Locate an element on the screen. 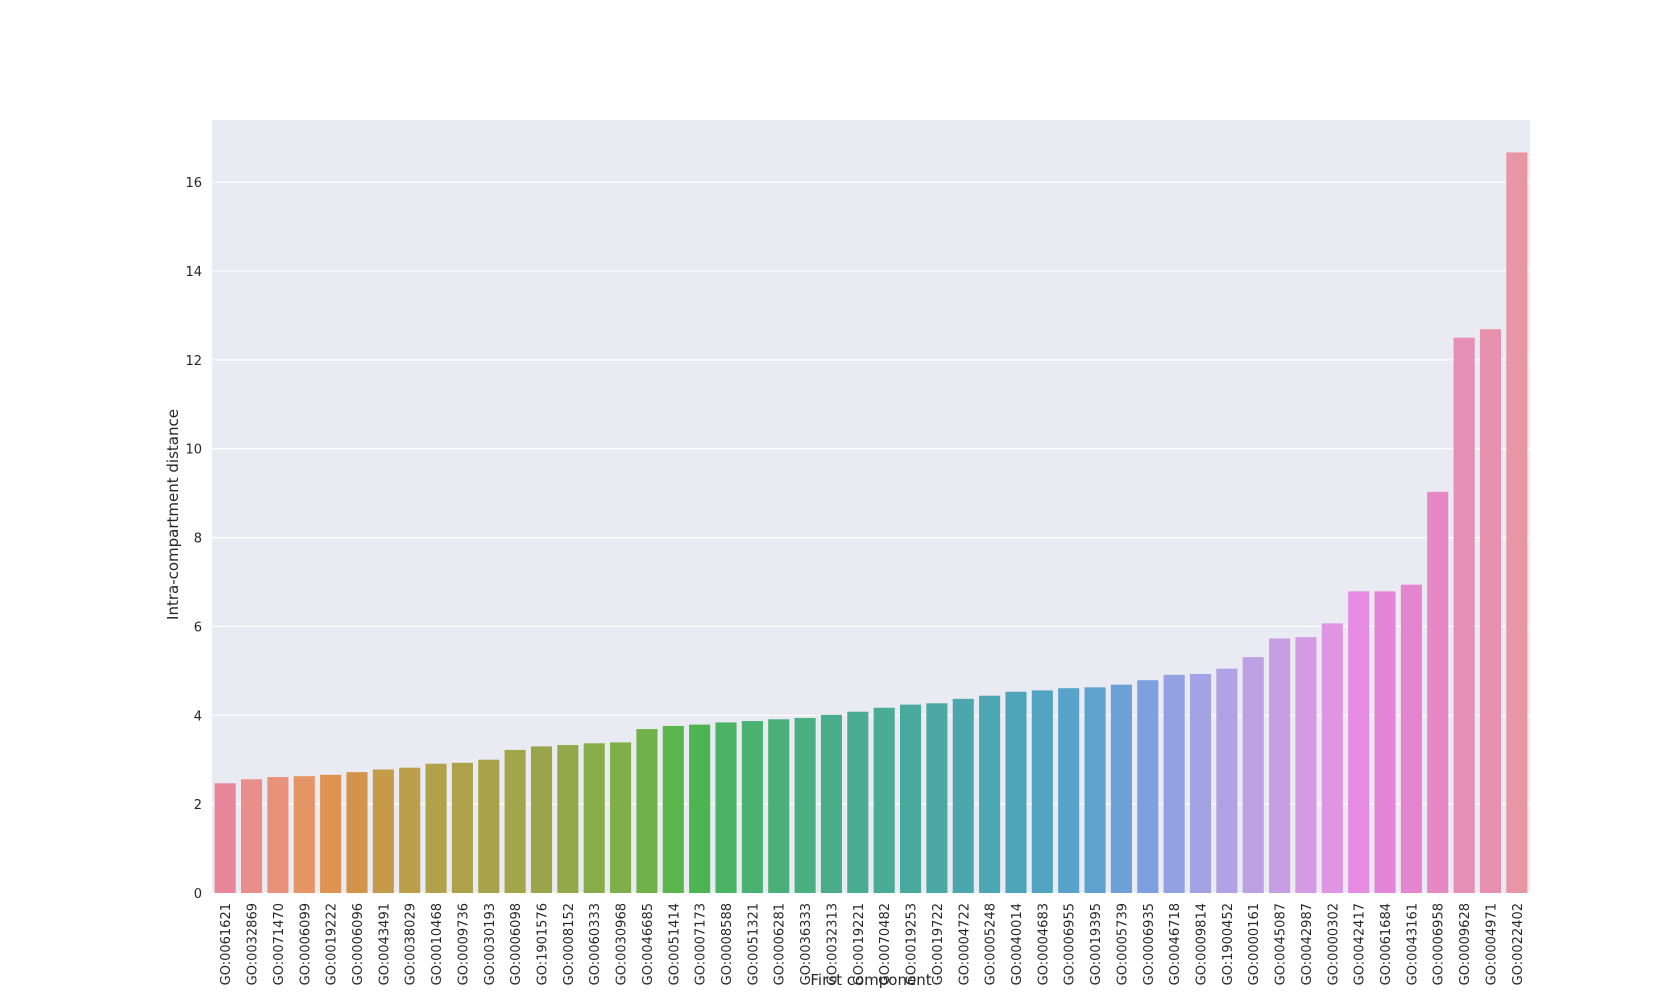 This screenshot has height=992, width=1680. x-tick-label: GO:0009736 is located at coordinates (463, 944).